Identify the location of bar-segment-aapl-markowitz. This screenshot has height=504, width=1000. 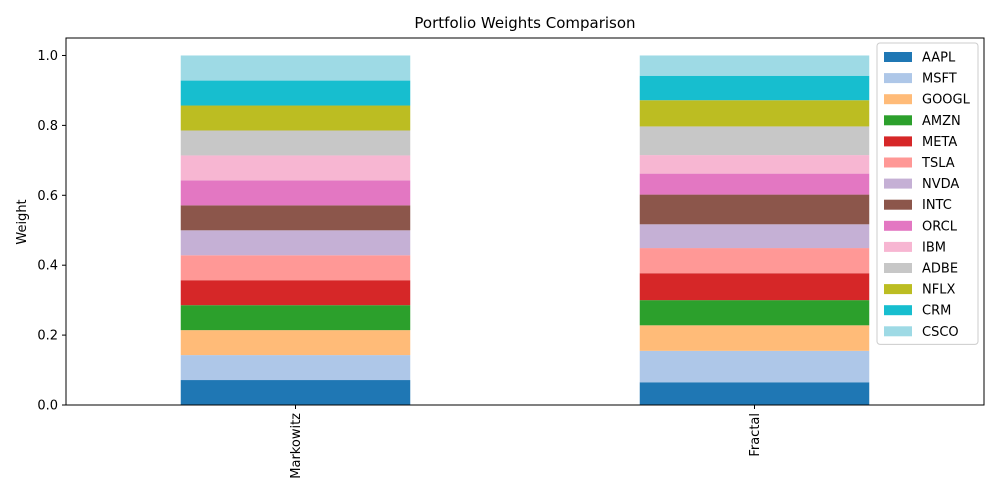
(295, 392).